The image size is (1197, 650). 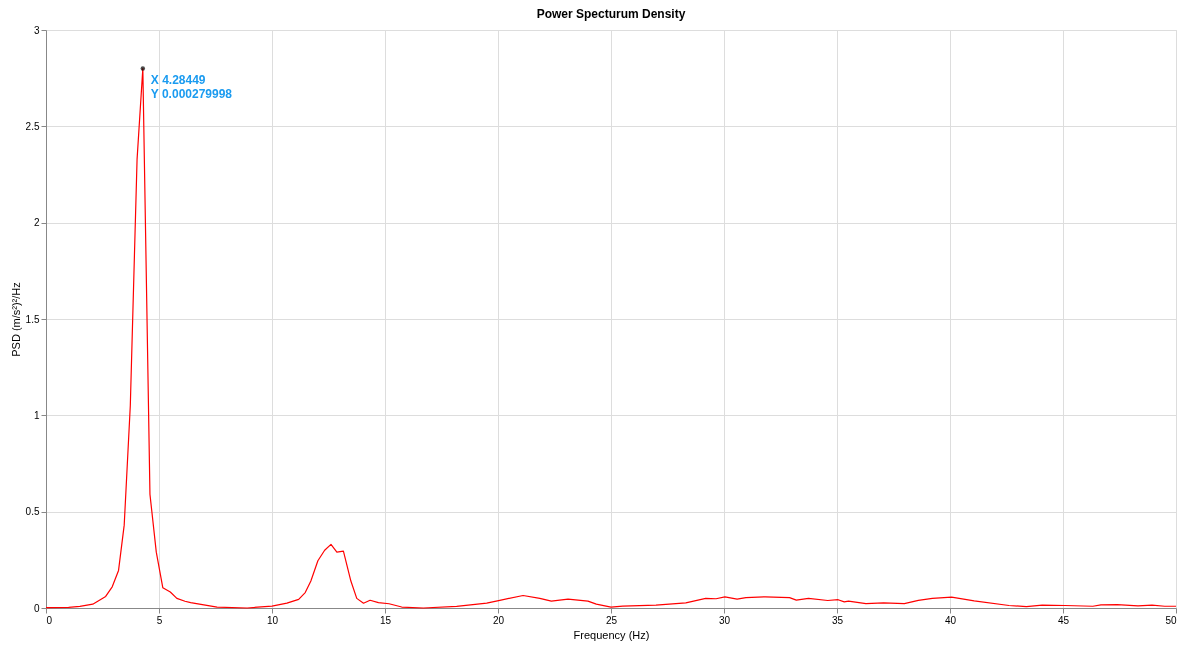 I want to click on x-tick-label: 35, so click(x=837, y=620).